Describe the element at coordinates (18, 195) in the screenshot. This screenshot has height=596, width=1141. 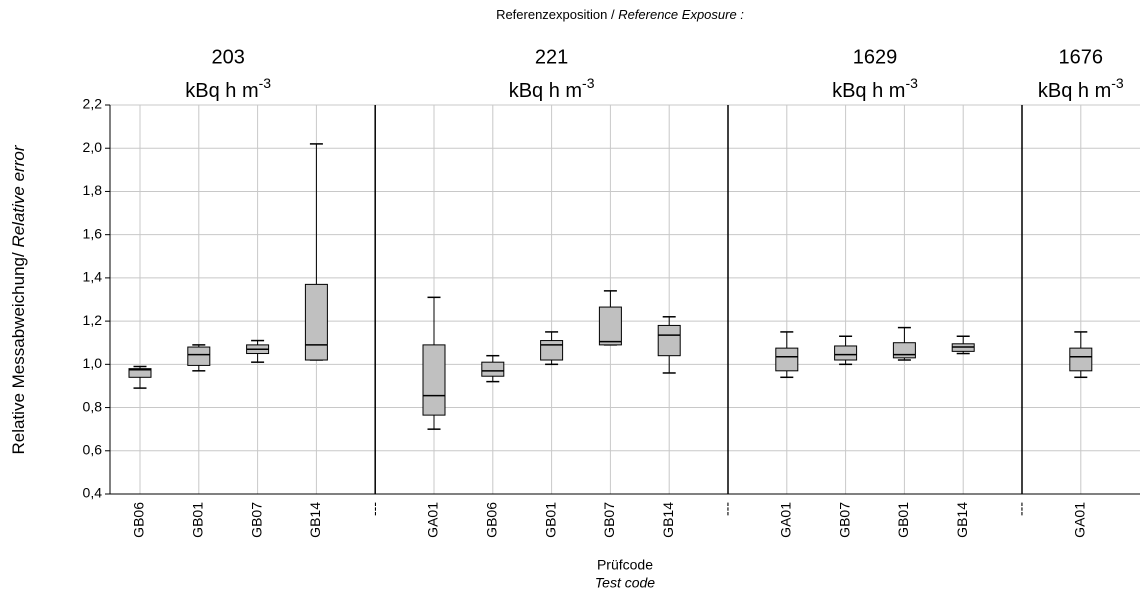
I see `y-label-italic: Relative error` at that location.